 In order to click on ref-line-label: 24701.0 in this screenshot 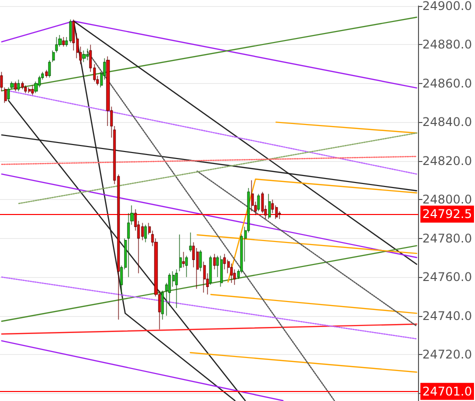, I will do `click(447, 391)`.